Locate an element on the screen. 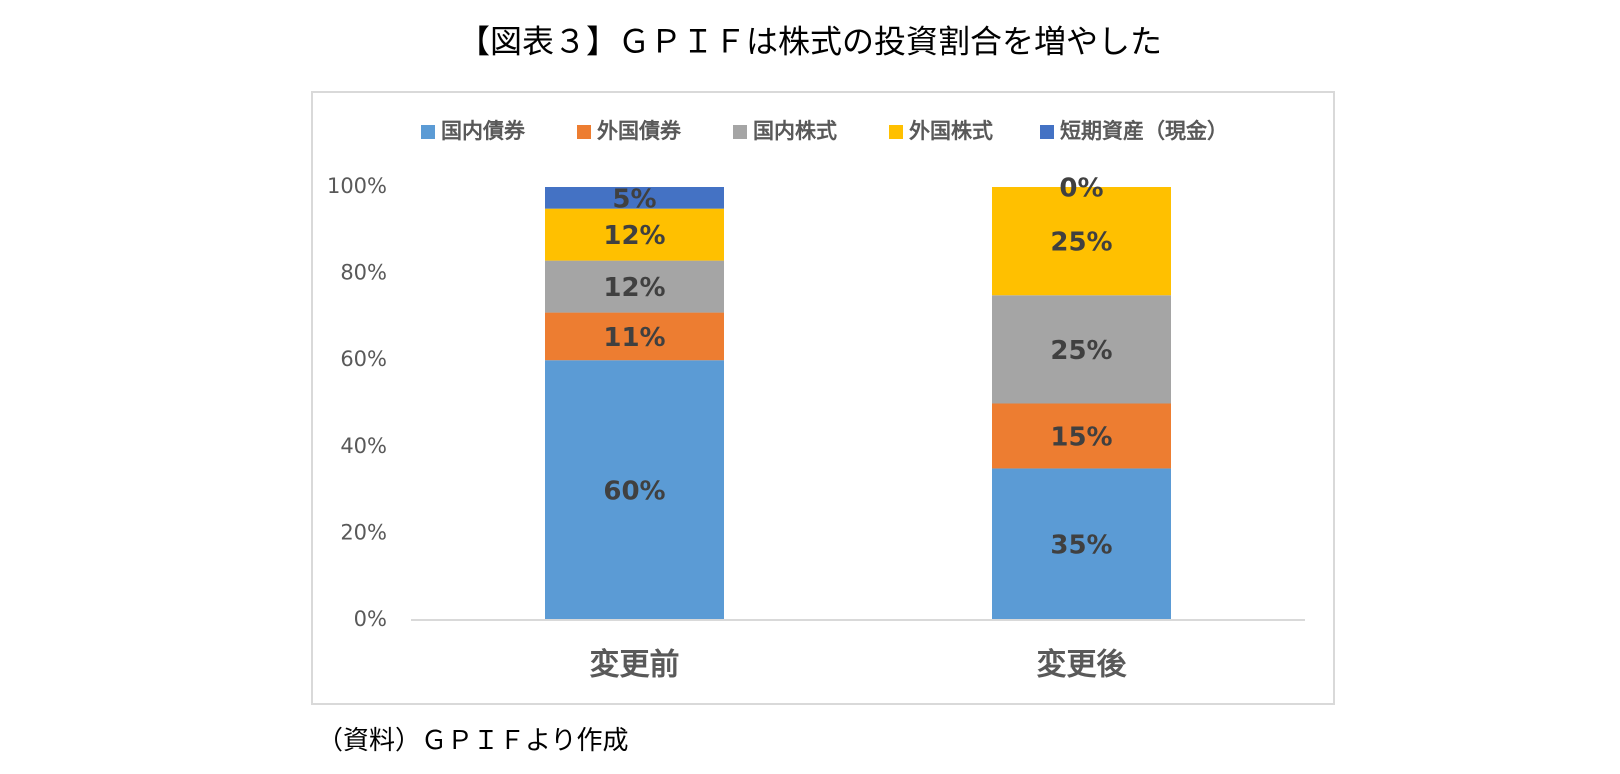 The image size is (1620, 774). legend-label: 短期資産（現金） is located at coordinates (1144, 131).